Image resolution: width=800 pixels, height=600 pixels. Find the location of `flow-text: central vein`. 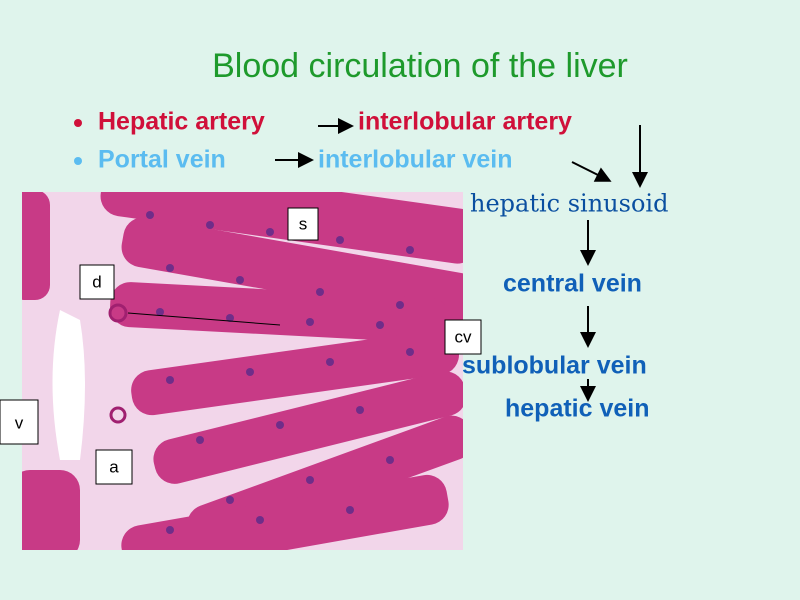

flow-text: central vein is located at coordinates (572, 284).